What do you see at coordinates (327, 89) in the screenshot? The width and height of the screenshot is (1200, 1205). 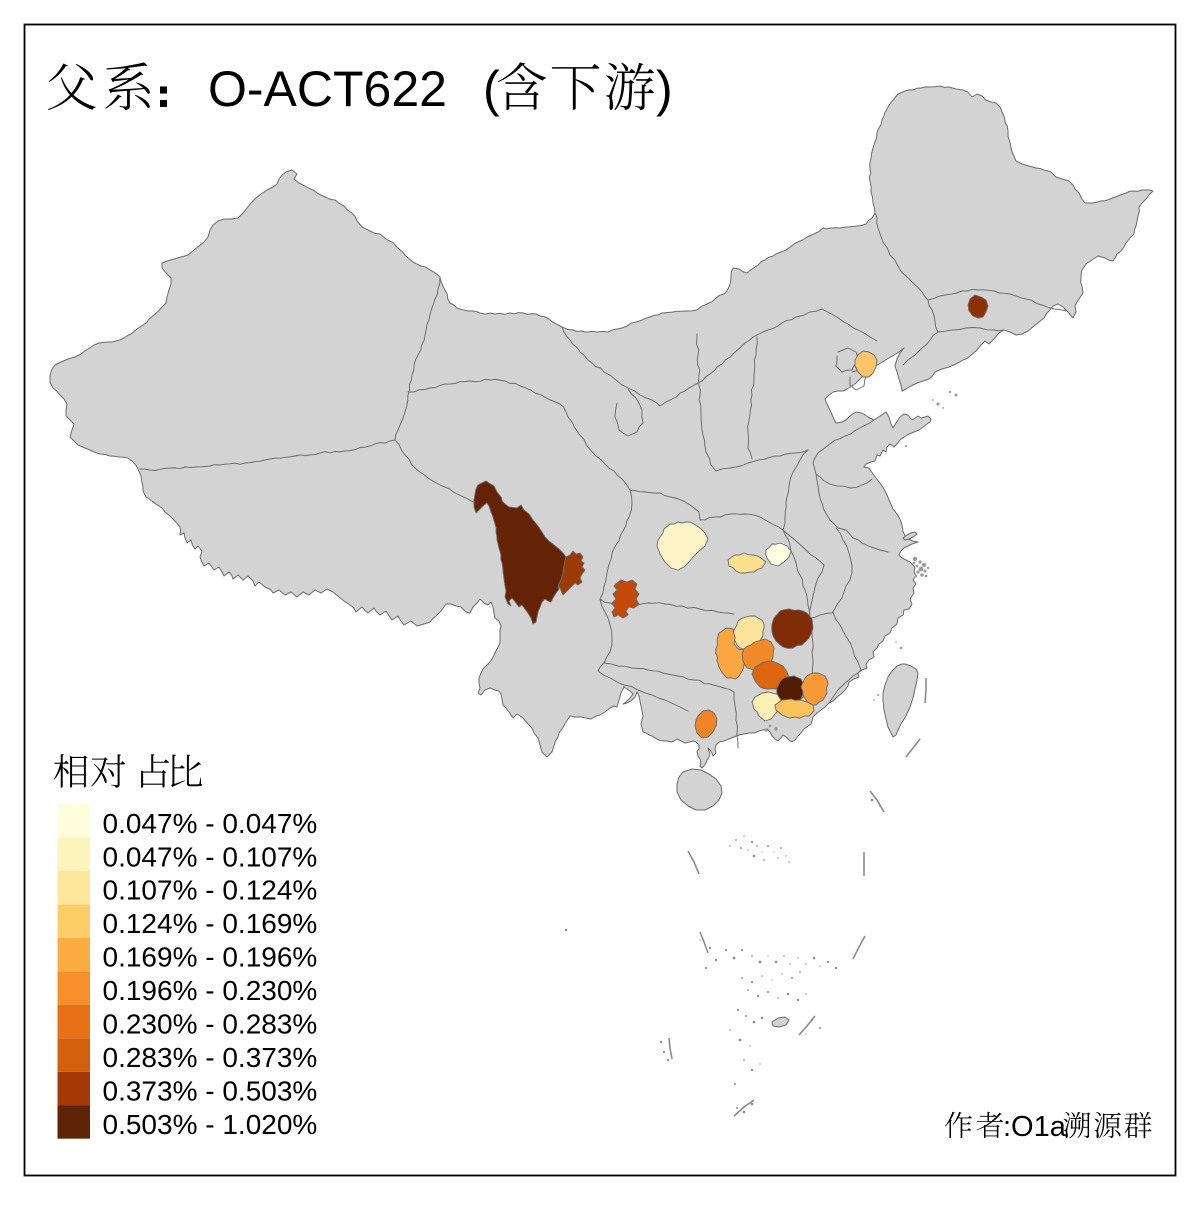 I see `svg-text: O-ACT622` at bounding box center [327, 89].